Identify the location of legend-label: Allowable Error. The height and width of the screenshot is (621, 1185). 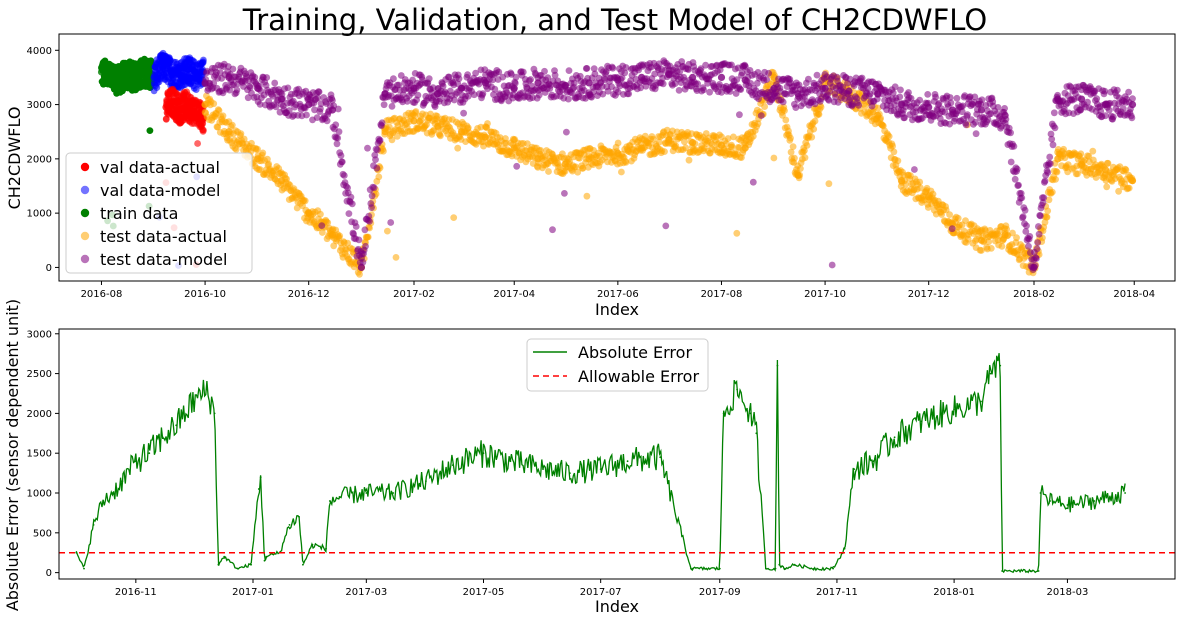
(638, 376).